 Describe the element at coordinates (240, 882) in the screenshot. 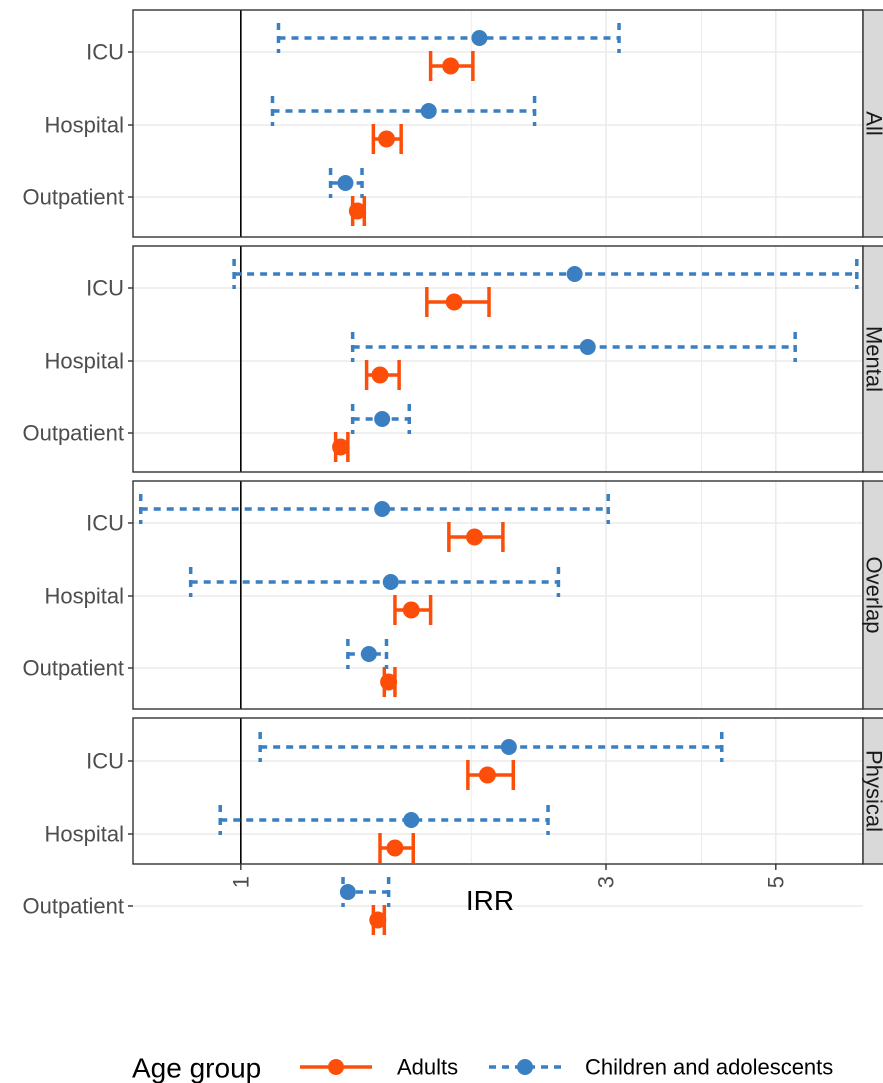

I see `x-tick-label: 1` at that location.